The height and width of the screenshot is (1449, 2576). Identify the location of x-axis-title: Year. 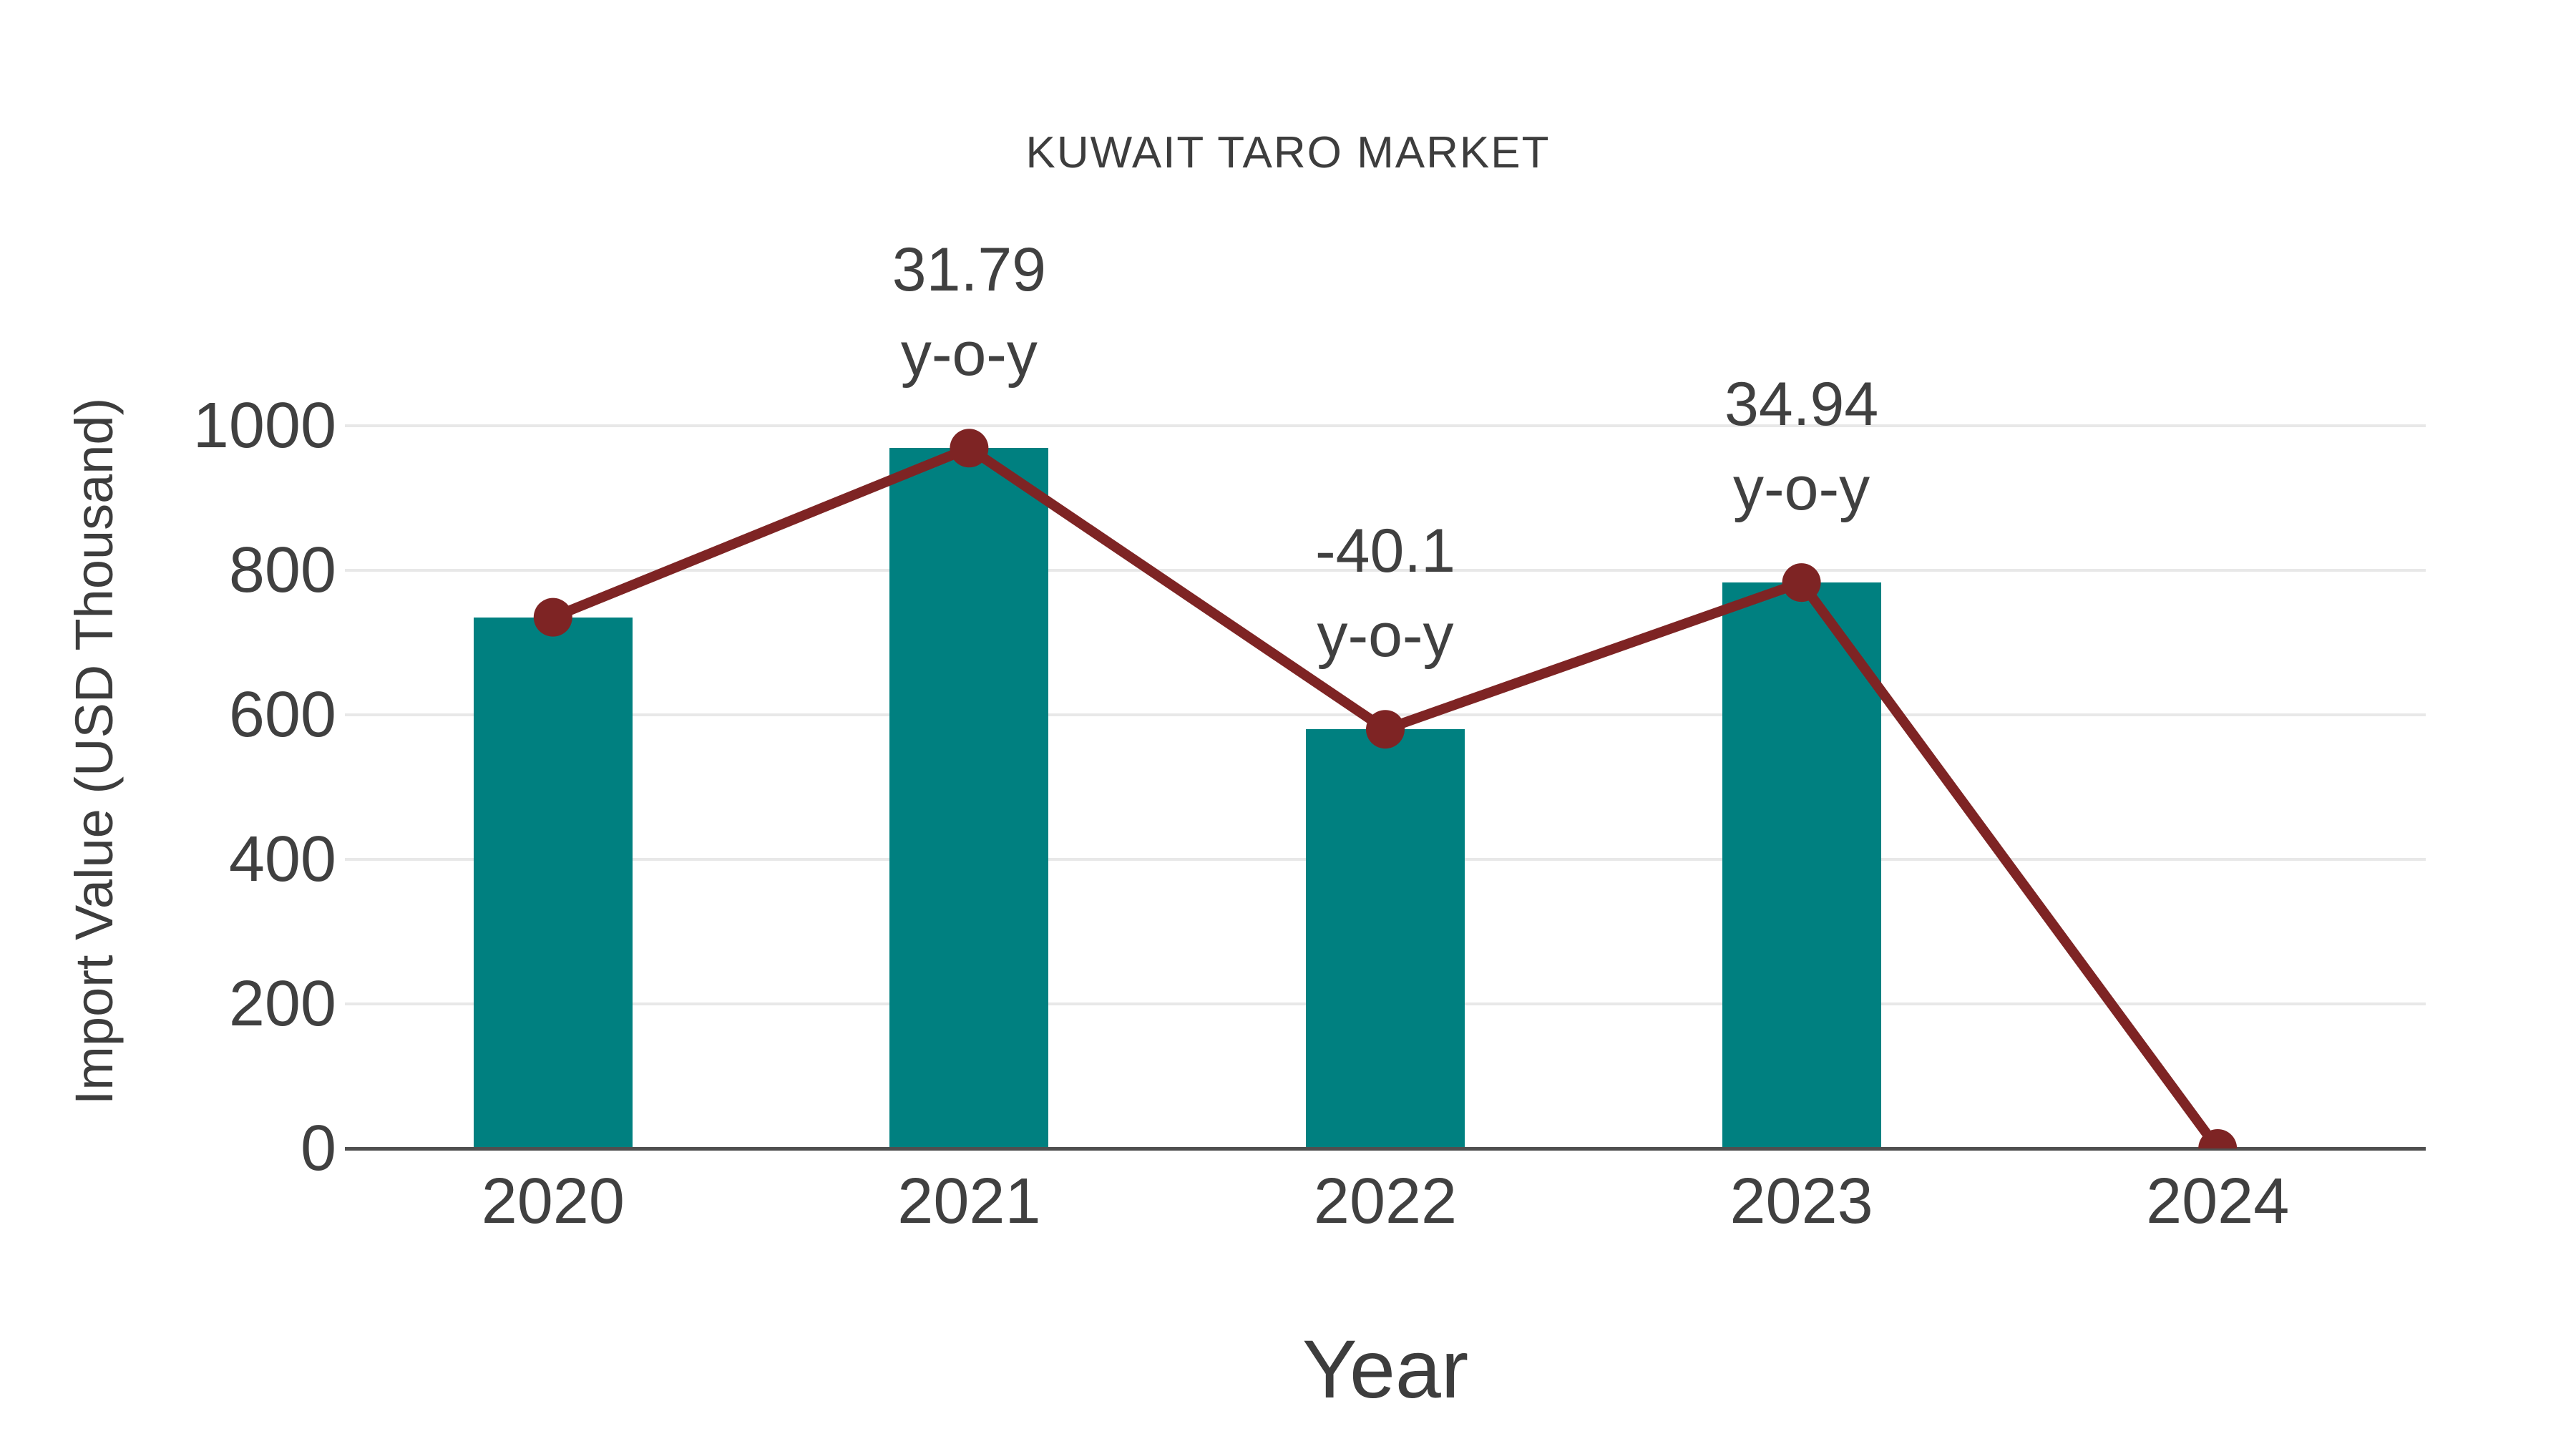
(1385, 1369).